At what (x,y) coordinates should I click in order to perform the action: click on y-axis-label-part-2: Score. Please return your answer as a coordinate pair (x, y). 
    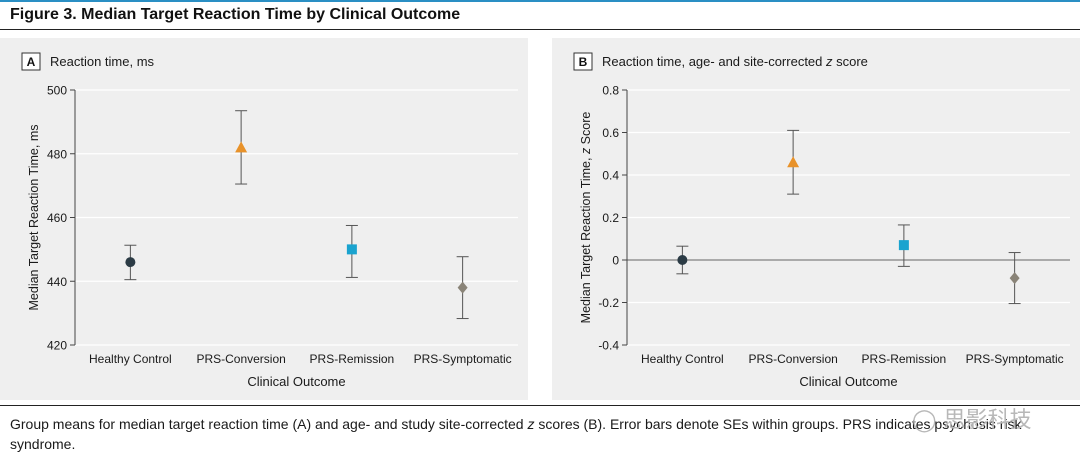
    Looking at the image, I should click on (586, 130).